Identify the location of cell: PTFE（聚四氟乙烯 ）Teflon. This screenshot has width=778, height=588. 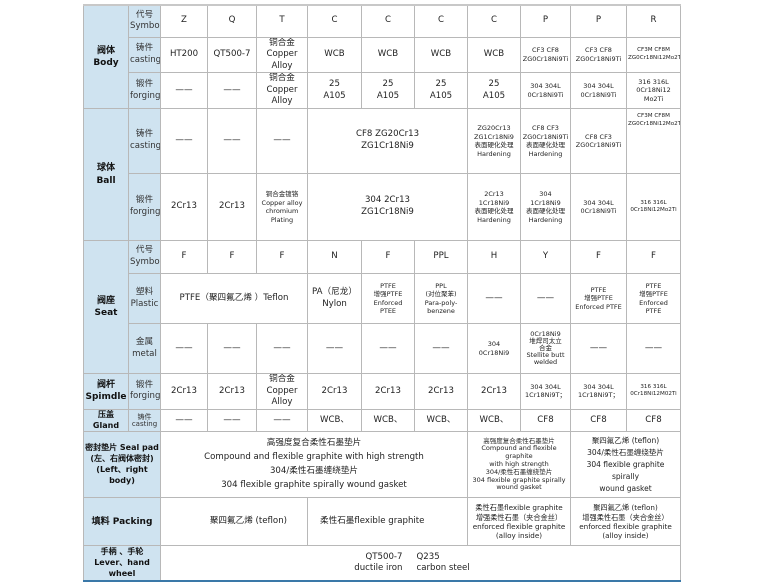
(234, 299).